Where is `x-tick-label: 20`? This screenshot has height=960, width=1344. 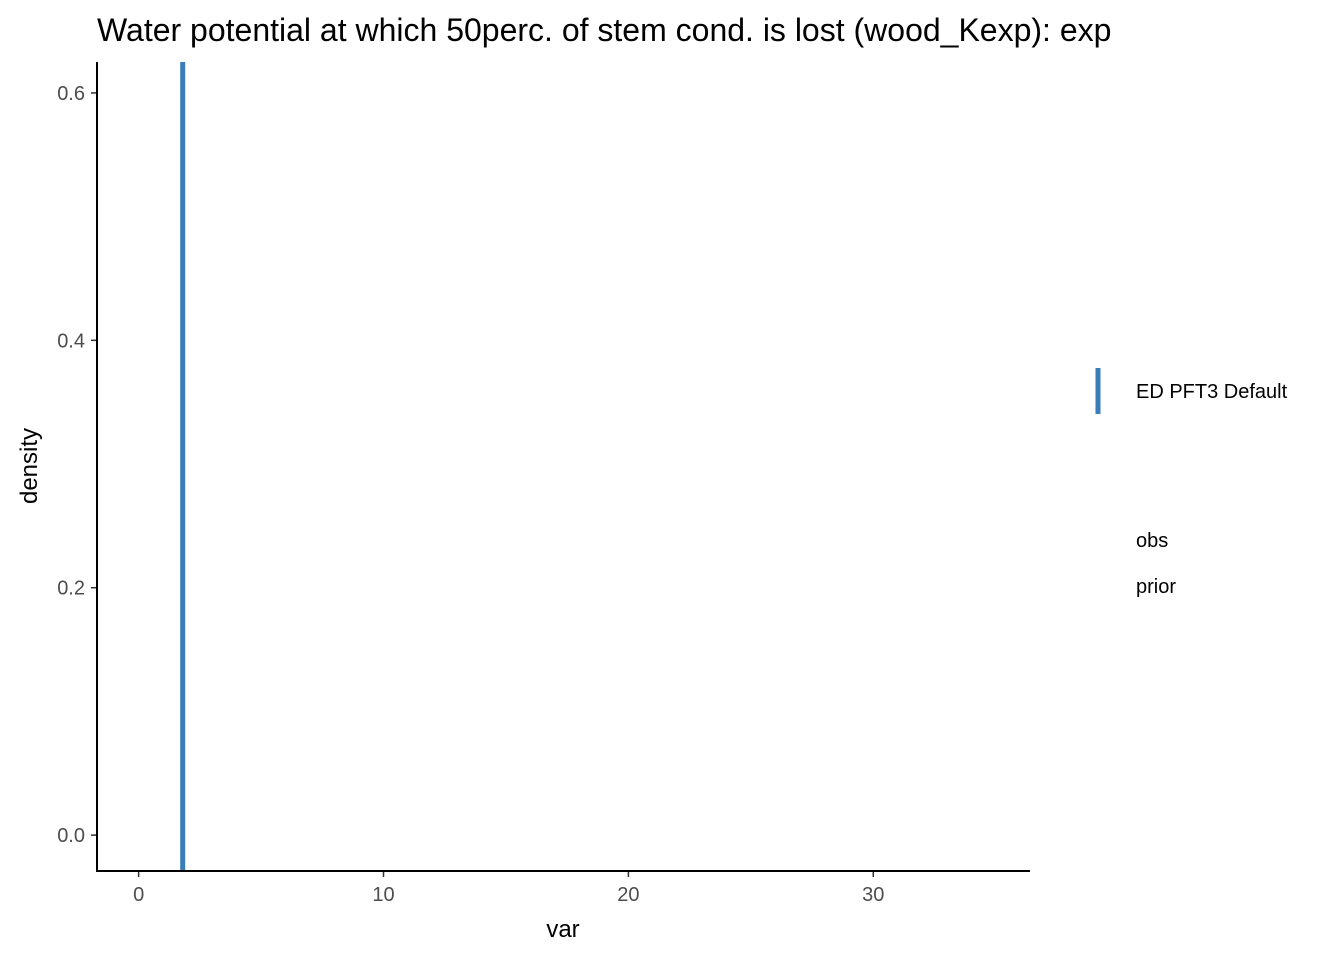 x-tick-label: 20 is located at coordinates (628, 895).